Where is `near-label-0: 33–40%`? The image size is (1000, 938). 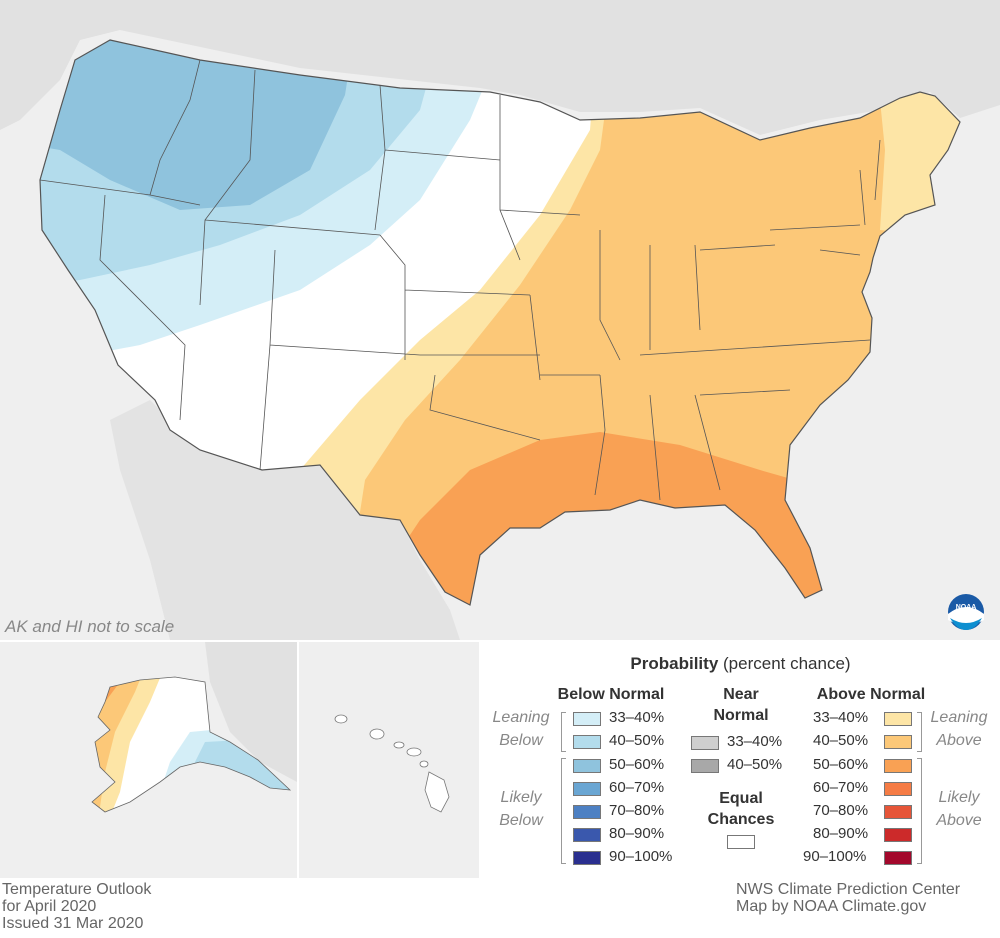
near-label-0: 33–40% is located at coordinates (755, 741).